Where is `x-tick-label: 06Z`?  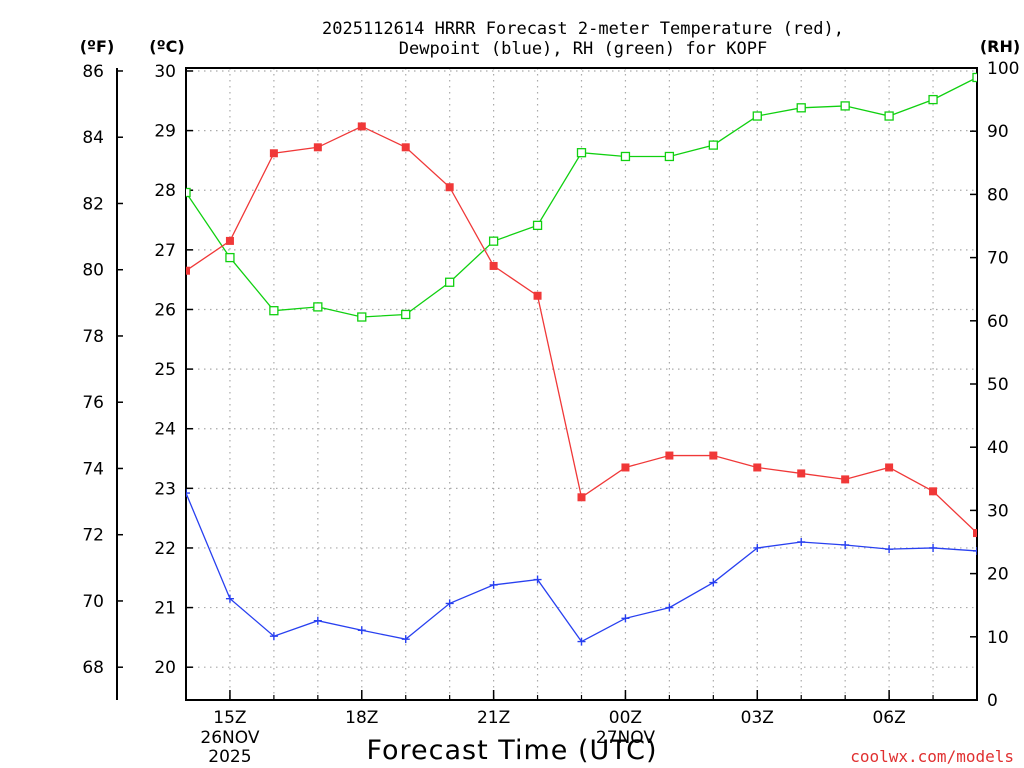 x-tick-label: 06Z is located at coordinates (888, 718).